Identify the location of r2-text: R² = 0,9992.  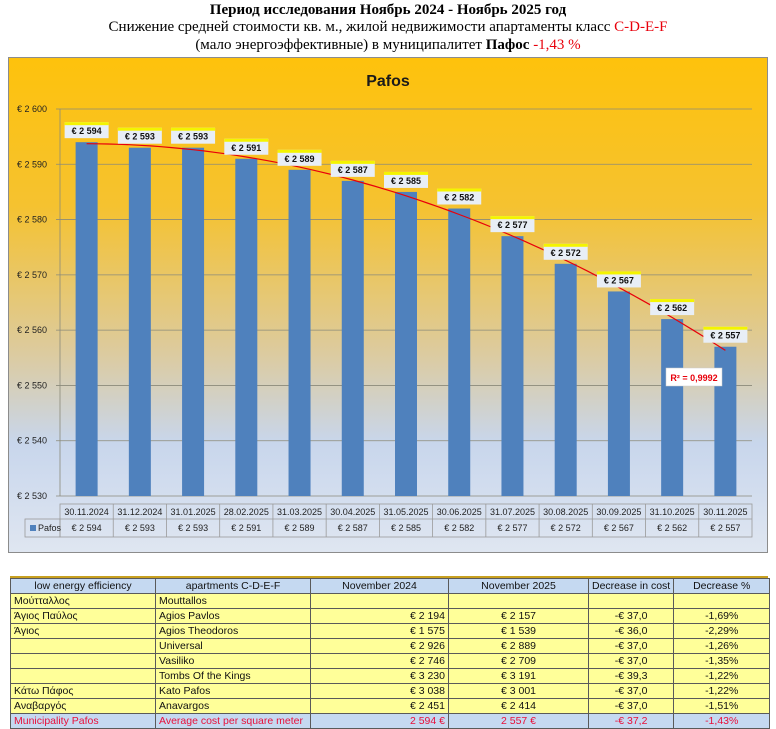
(693, 378).